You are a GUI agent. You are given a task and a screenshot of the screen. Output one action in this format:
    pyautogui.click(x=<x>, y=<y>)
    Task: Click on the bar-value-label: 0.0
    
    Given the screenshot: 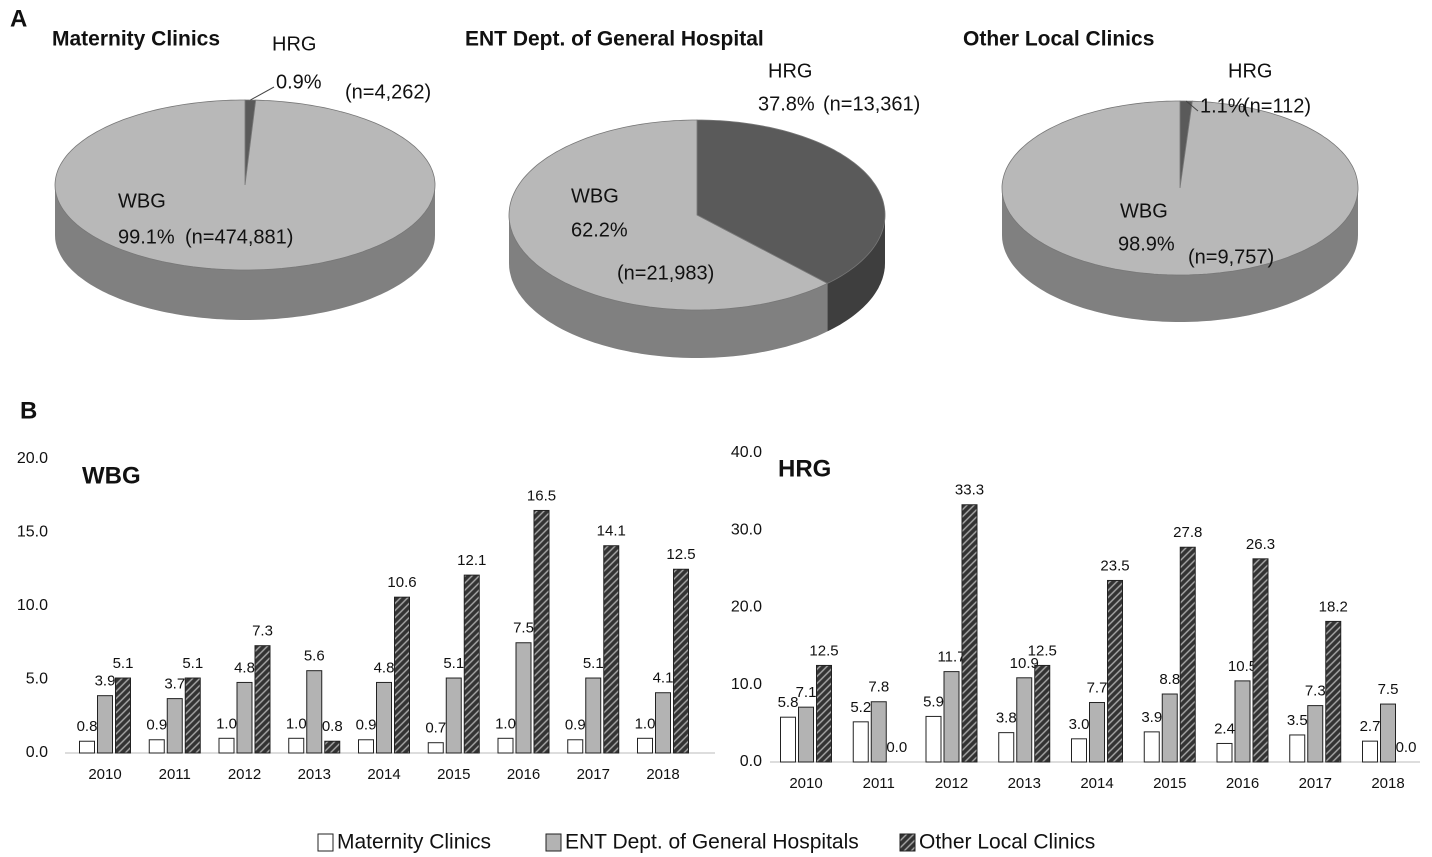 What is the action you would take?
    pyautogui.click(x=896, y=747)
    